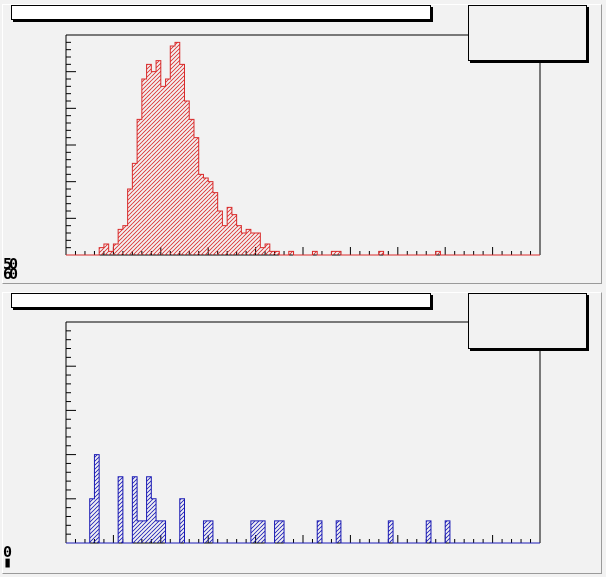 The height and width of the screenshot is (577, 606). Describe the element at coordinates (269, 498) in the screenshot. I see `histogram-bars` at that location.